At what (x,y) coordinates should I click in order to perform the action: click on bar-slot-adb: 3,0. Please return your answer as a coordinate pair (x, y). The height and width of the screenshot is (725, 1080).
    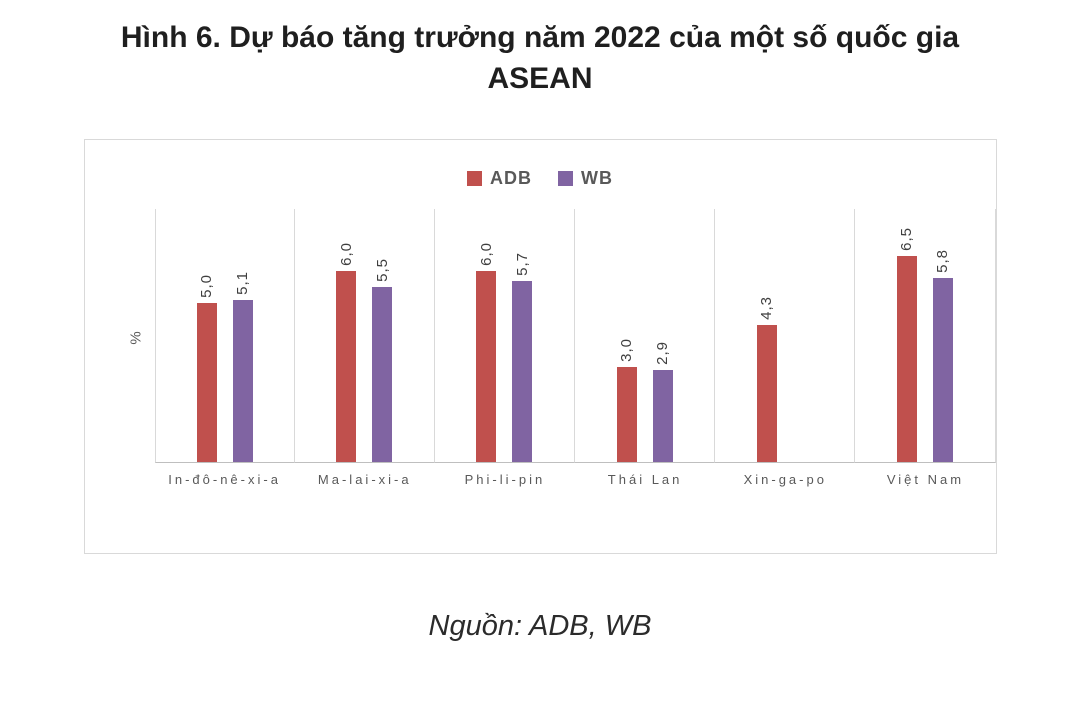
    Looking at the image, I should click on (626, 400).